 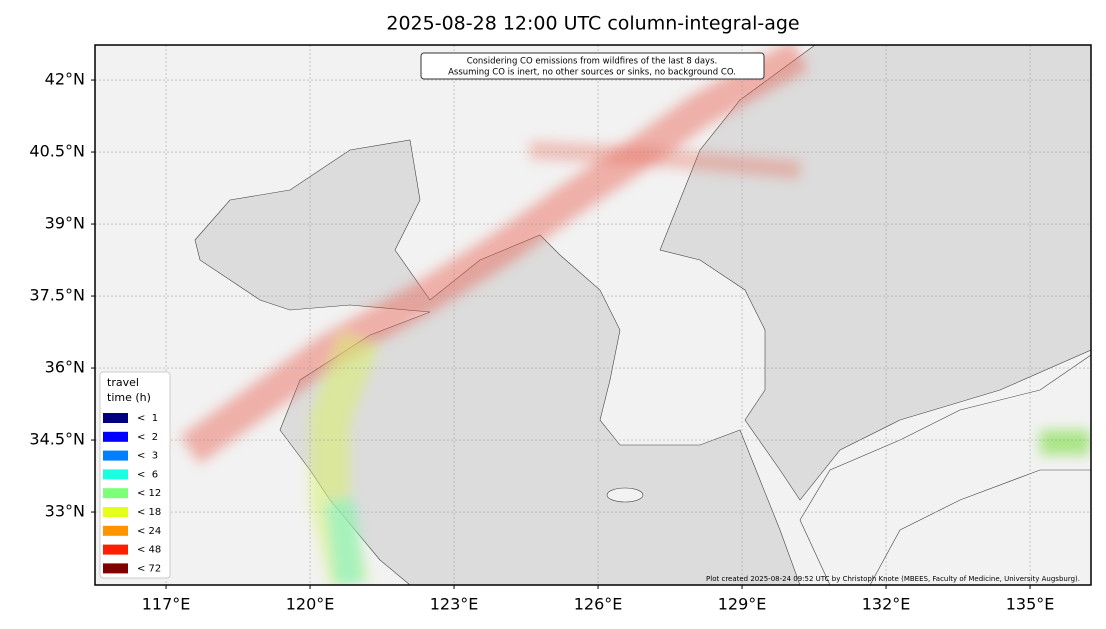 What do you see at coordinates (598, 604) in the screenshot?
I see `x-tick-label: 126°E` at bounding box center [598, 604].